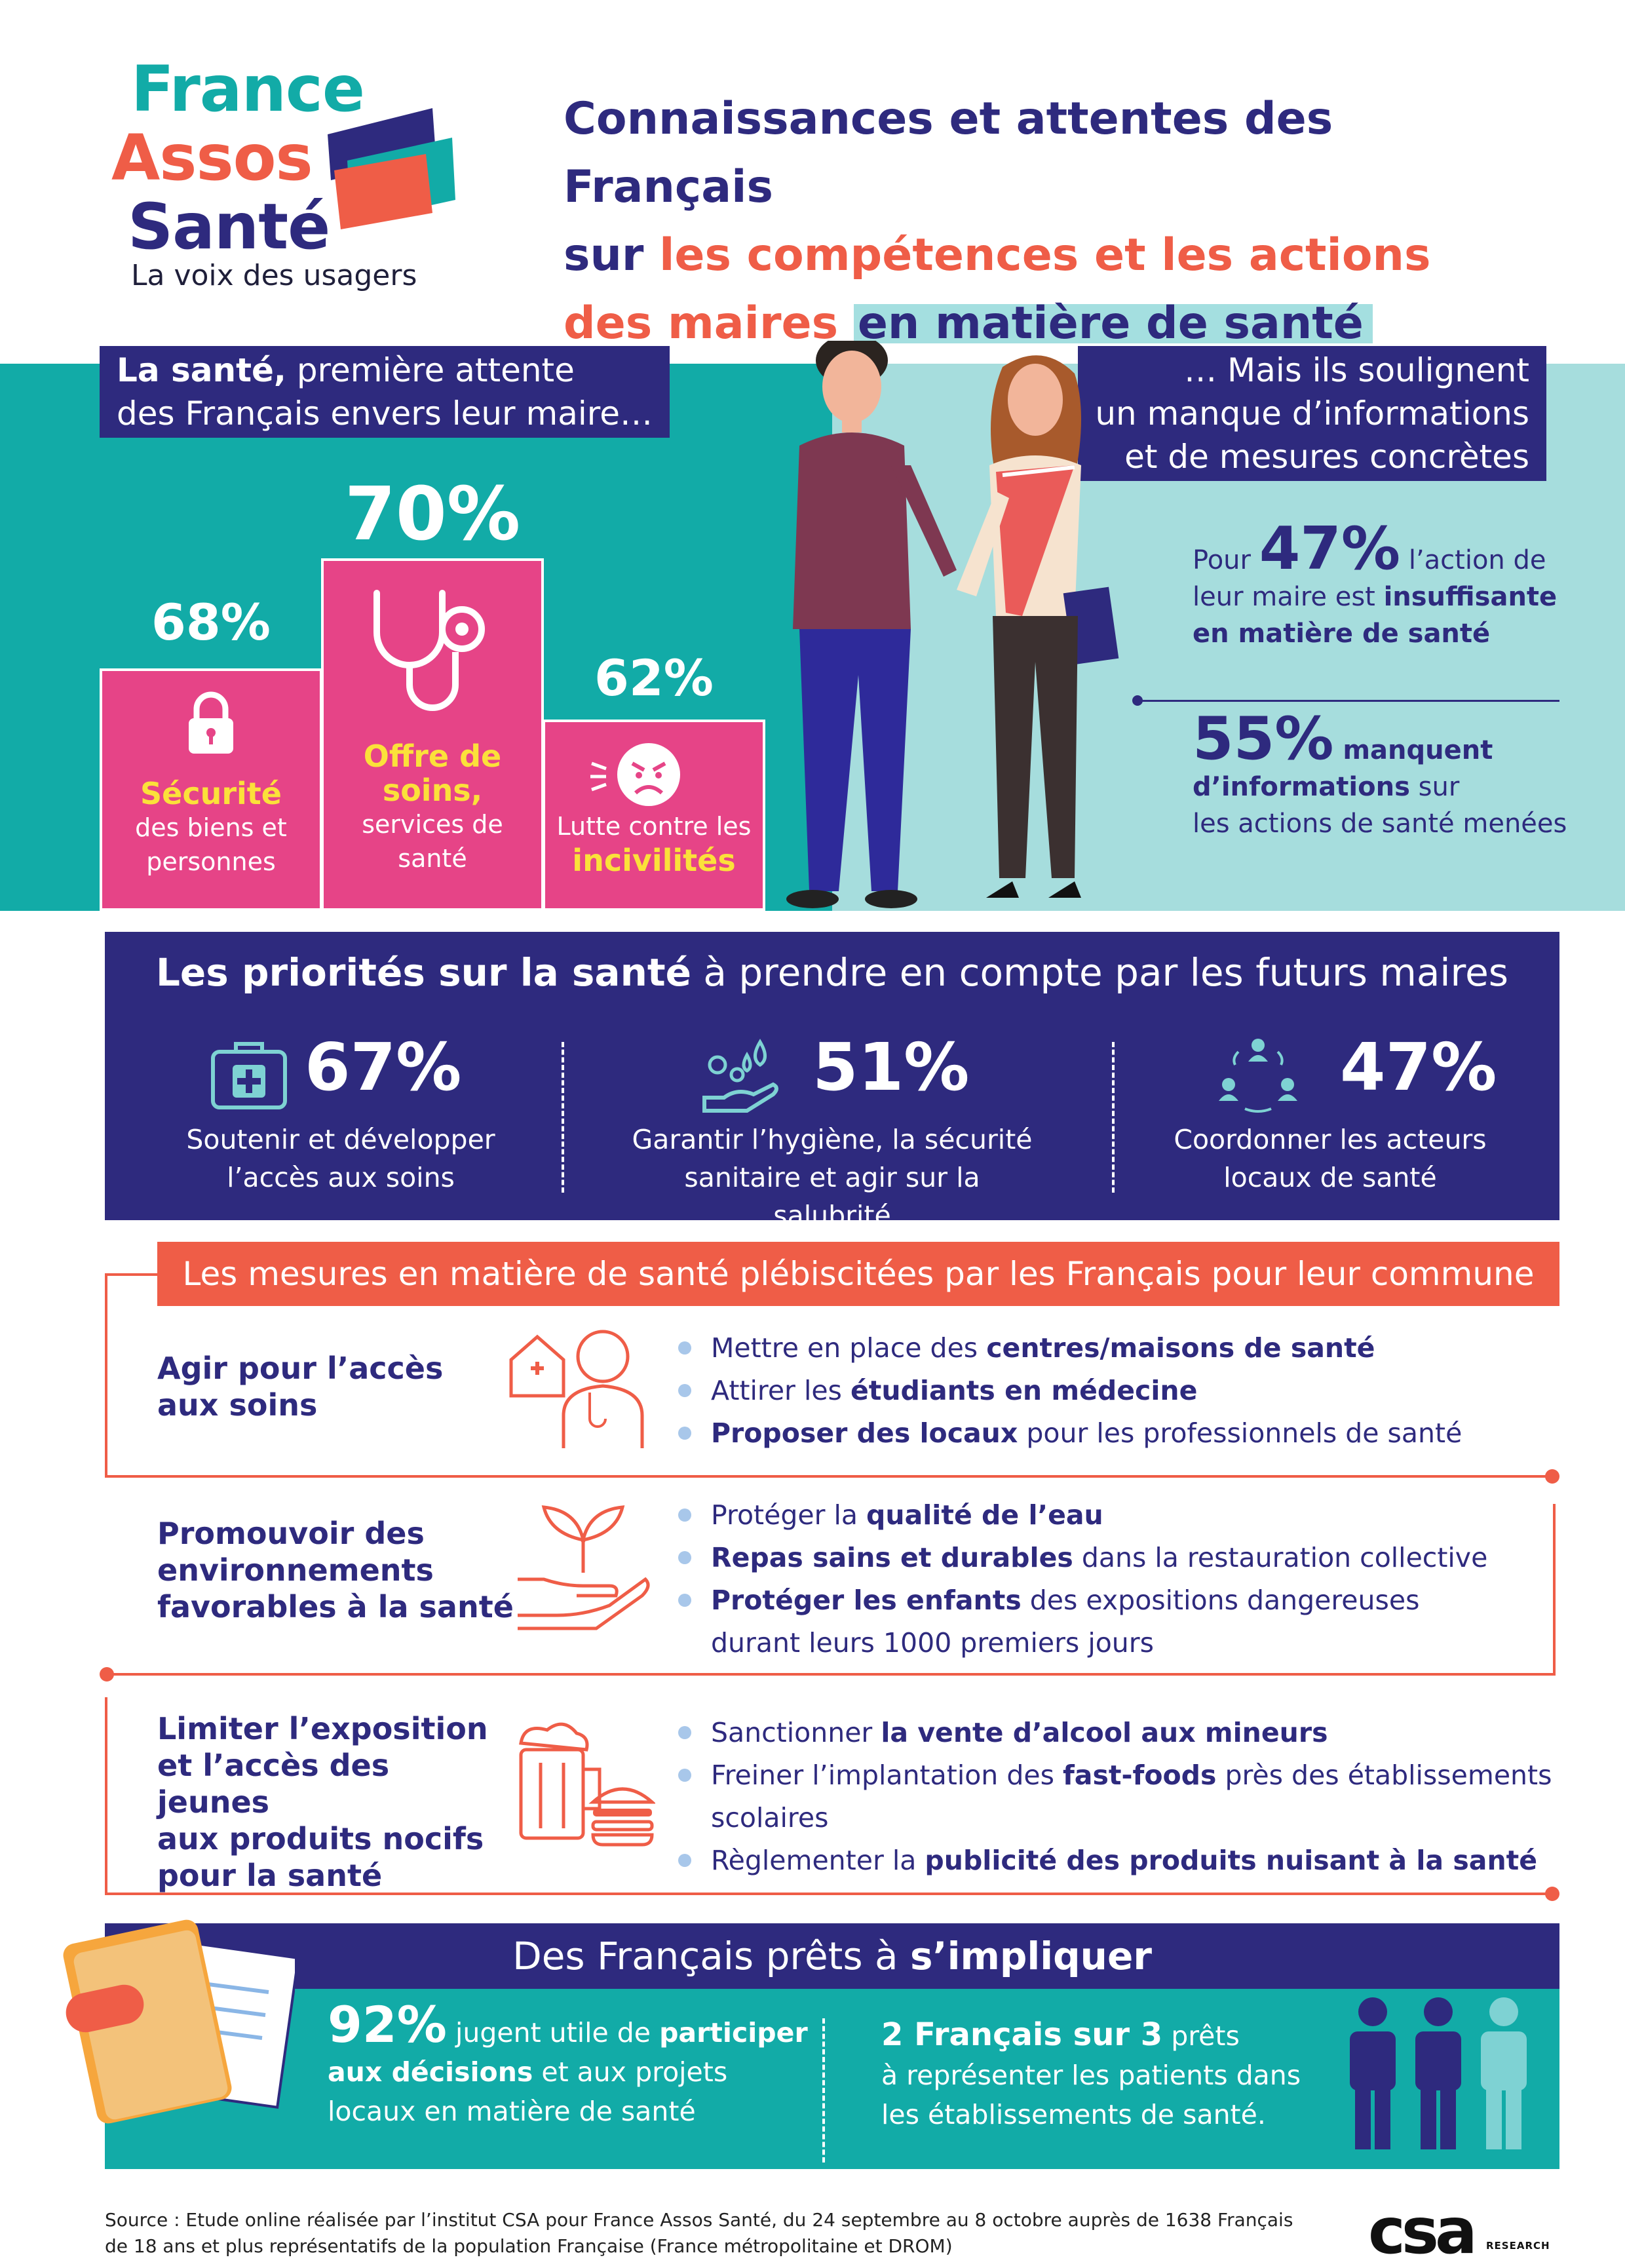 This screenshot has width=1625, height=2268. What do you see at coordinates (832, 1196) in the screenshot?
I see `priority-2-line2: sanitaire et agir sur la salubrité` at bounding box center [832, 1196].